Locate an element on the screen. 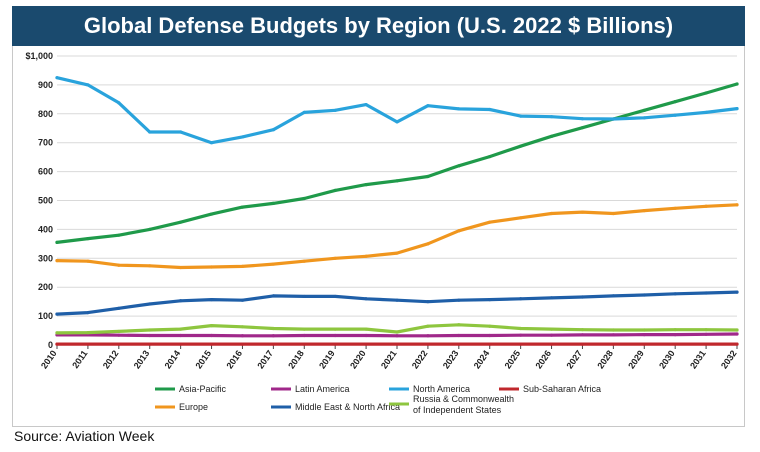 The height and width of the screenshot is (452, 760). series-line-middle-east-north-africa is located at coordinates (397, 303).